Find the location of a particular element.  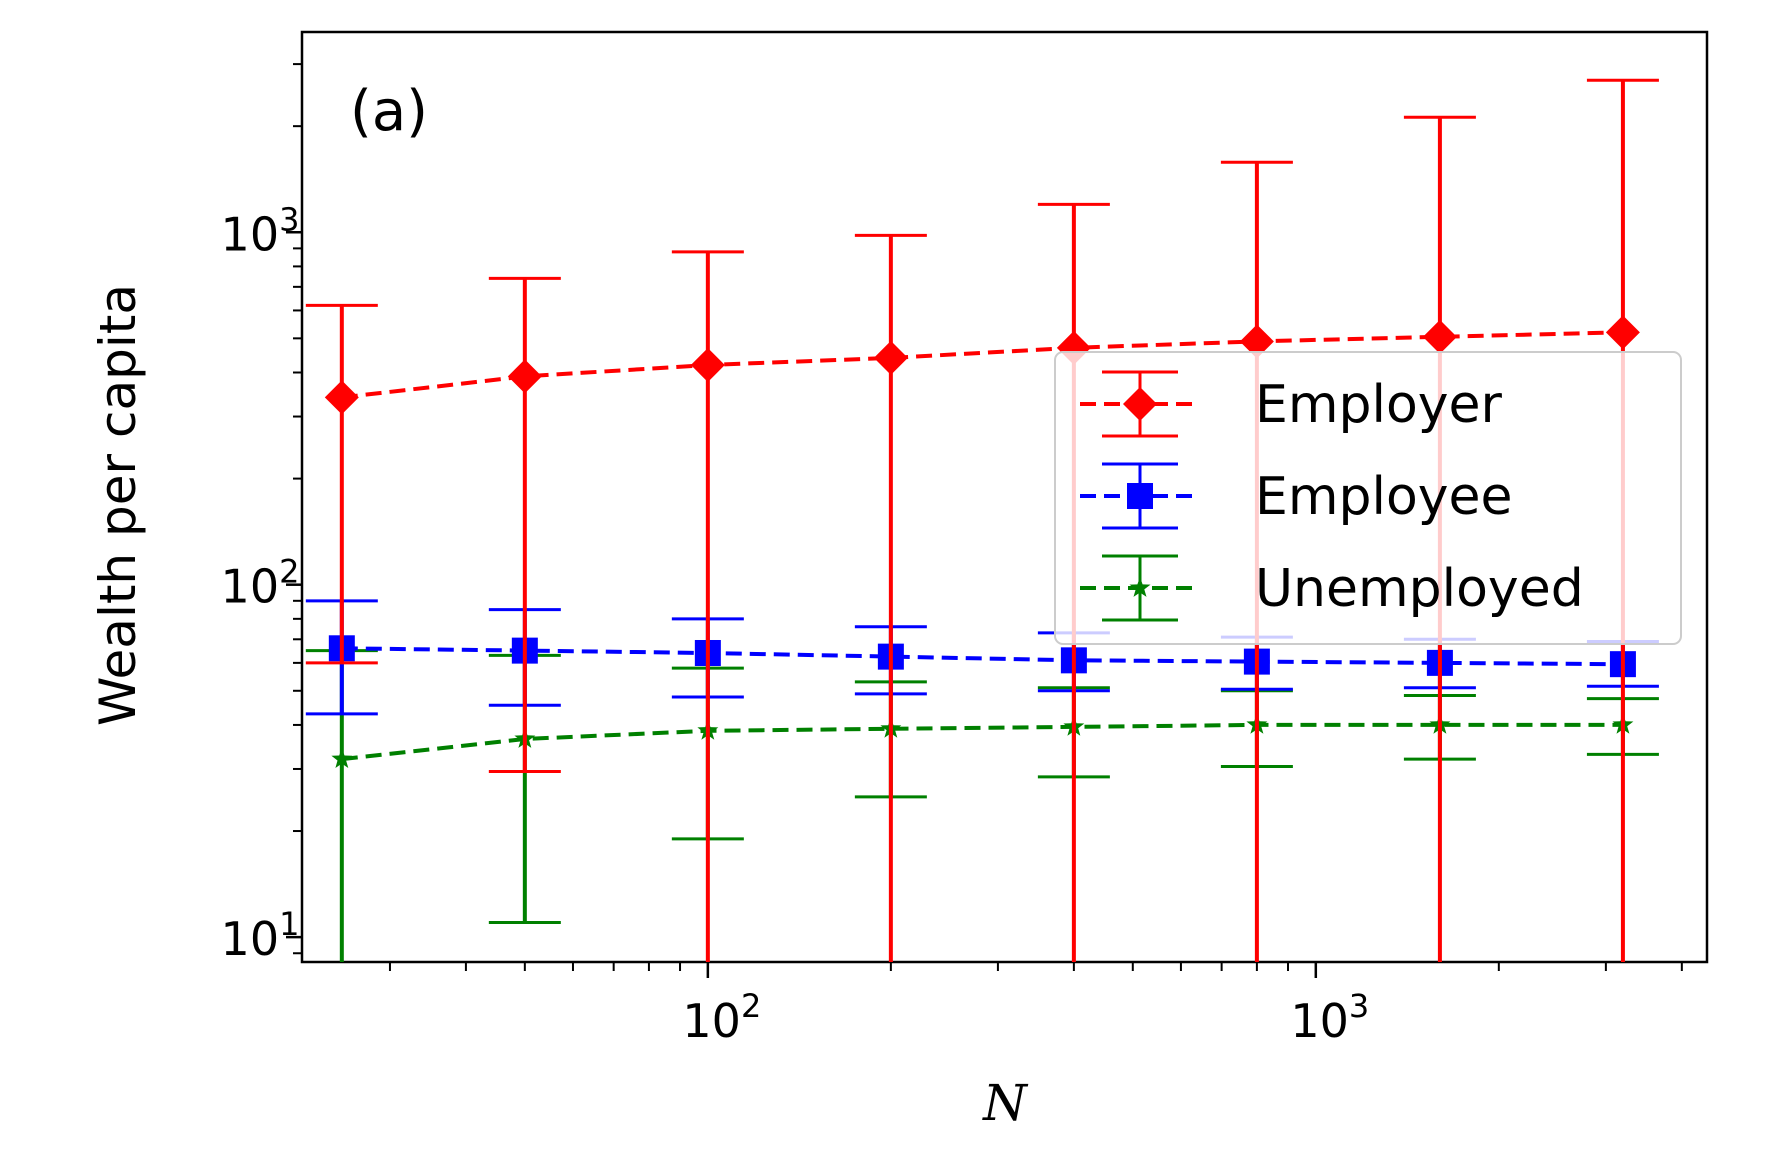

y-tick-label: 10¹ is located at coordinates (260, 935).